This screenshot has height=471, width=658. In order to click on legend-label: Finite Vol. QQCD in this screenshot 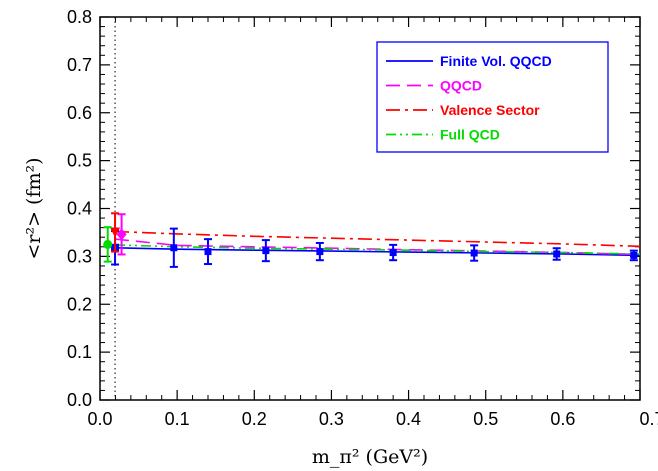, I will do `click(496, 61)`.